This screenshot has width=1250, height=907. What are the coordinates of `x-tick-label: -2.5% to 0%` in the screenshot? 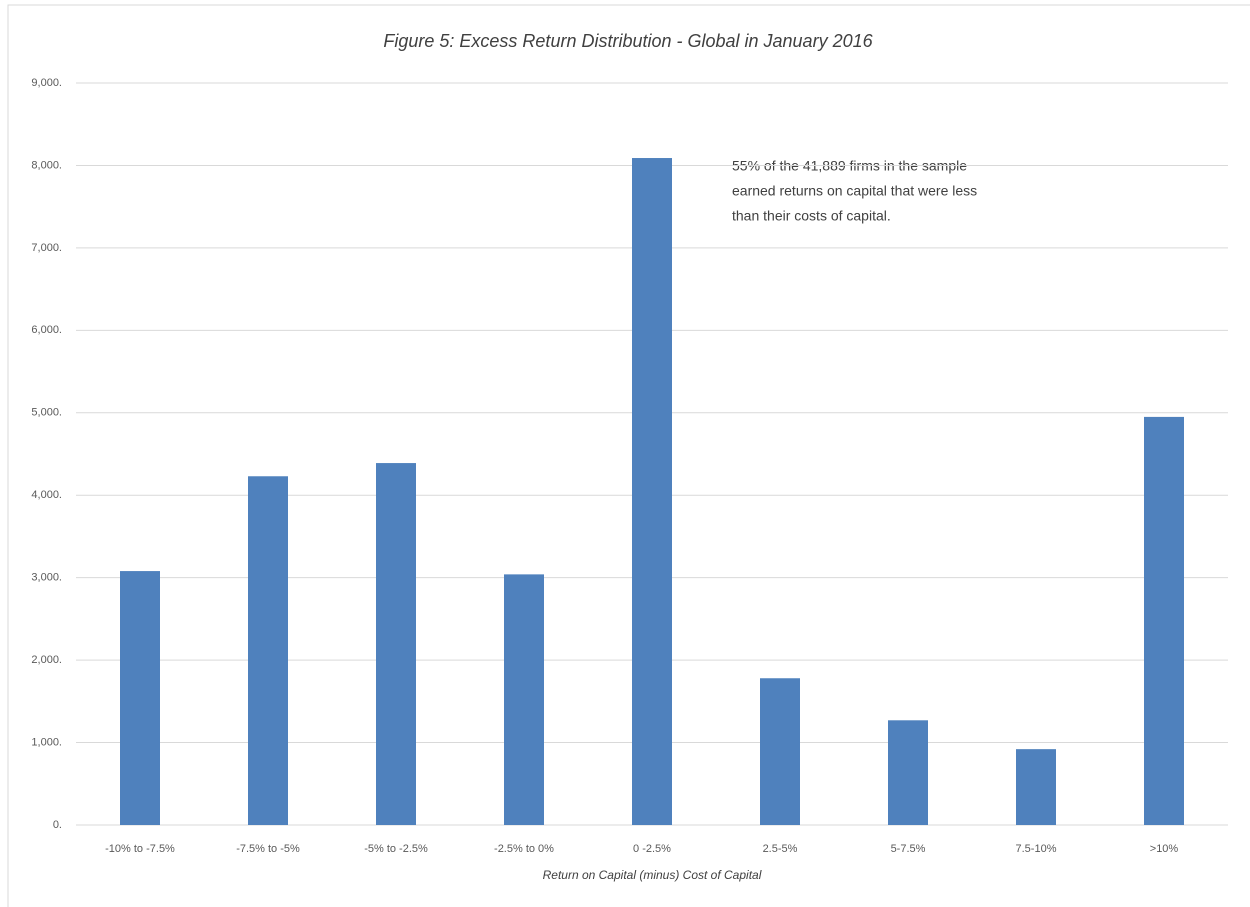 It's located at (524, 849).